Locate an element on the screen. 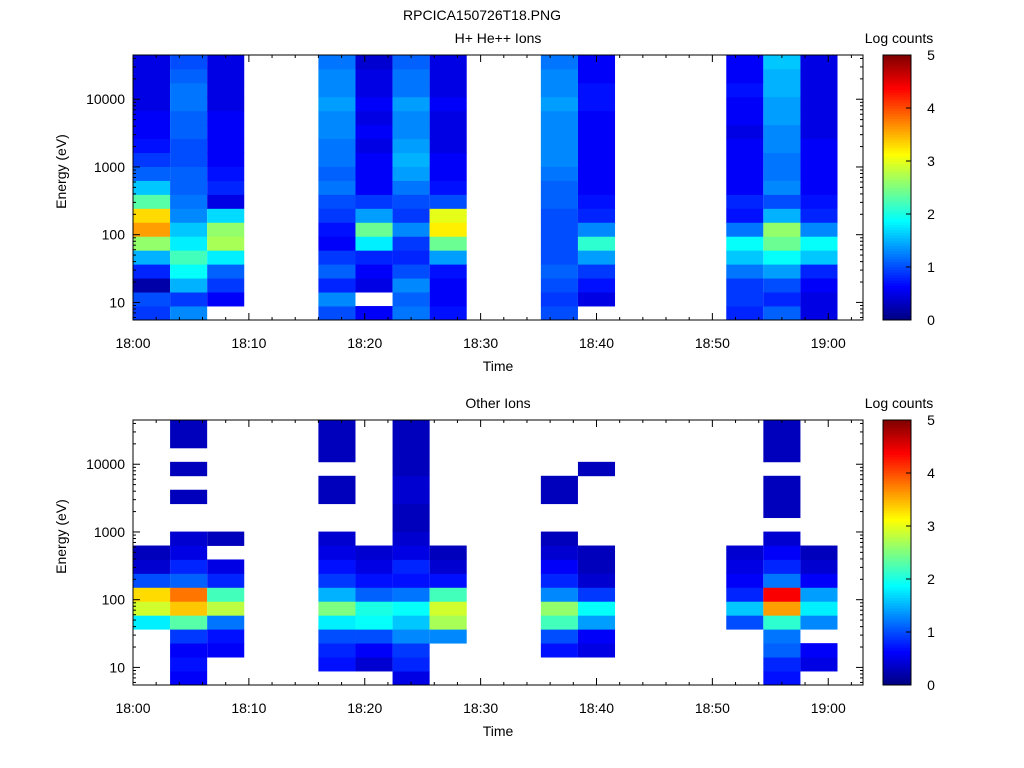  x-tick-label: 18:50 is located at coordinates (712, 343).